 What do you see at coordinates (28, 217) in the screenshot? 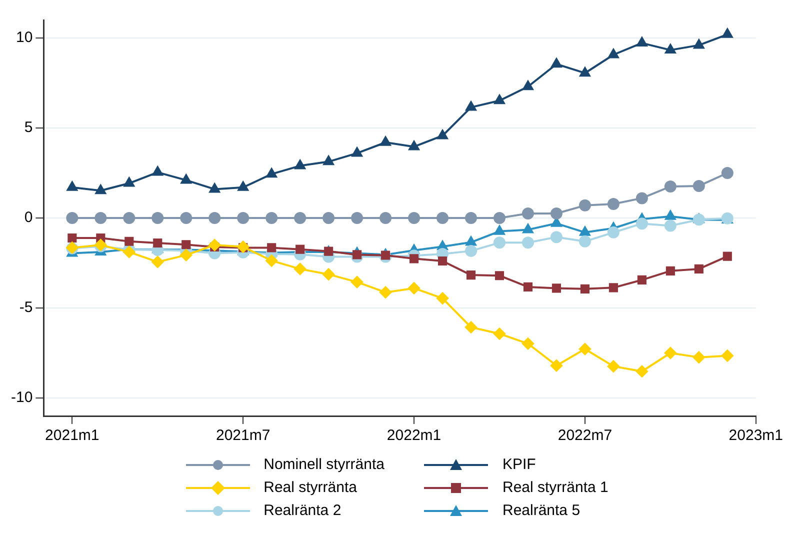
I see `y-tick-label: 0` at bounding box center [28, 217].